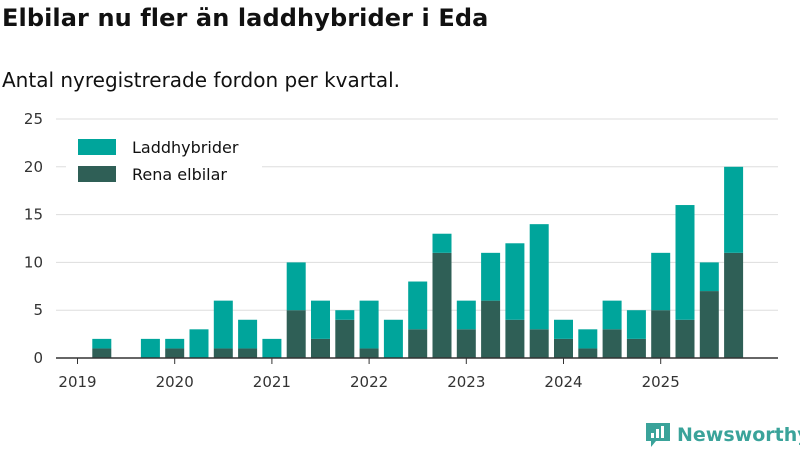  Describe the element at coordinates (369, 382) in the screenshot. I see `x-tick-label: 2022` at that location.